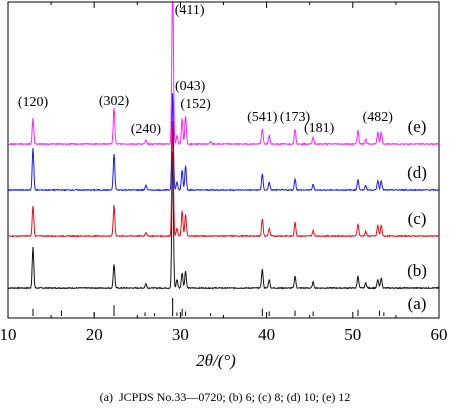  What do you see at coordinates (417, 270) in the screenshot?
I see `series-label: (b)` at bounding box center [417, 270].